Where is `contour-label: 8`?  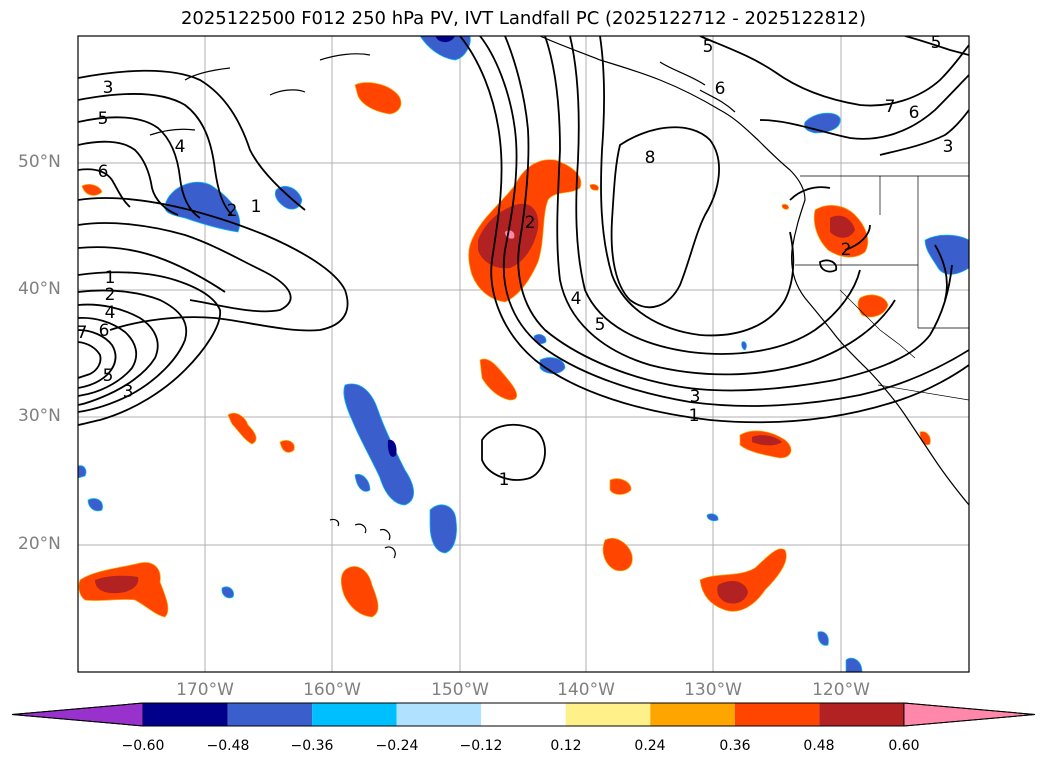
contour-label: 8 is located at coordinates (650, 158).